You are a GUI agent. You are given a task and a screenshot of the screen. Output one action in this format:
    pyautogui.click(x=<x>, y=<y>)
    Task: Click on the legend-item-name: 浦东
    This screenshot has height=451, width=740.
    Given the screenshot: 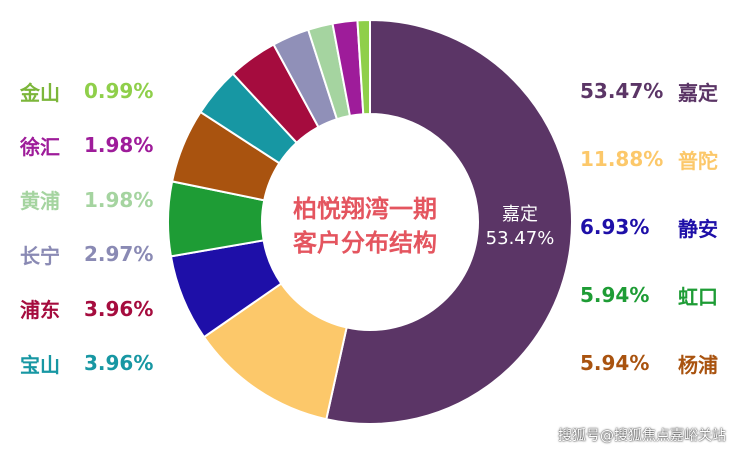 What is the action you would take?
    pyautogui.click(x=40, y=310)
    